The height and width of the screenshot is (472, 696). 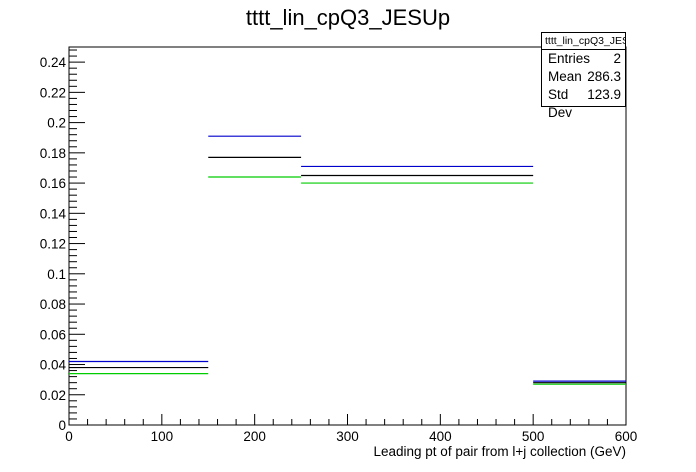 What do you see at coordinates (533, 436) in the screenshot?
I see `x-tick-label: 500` at bounding box center [533, 436].